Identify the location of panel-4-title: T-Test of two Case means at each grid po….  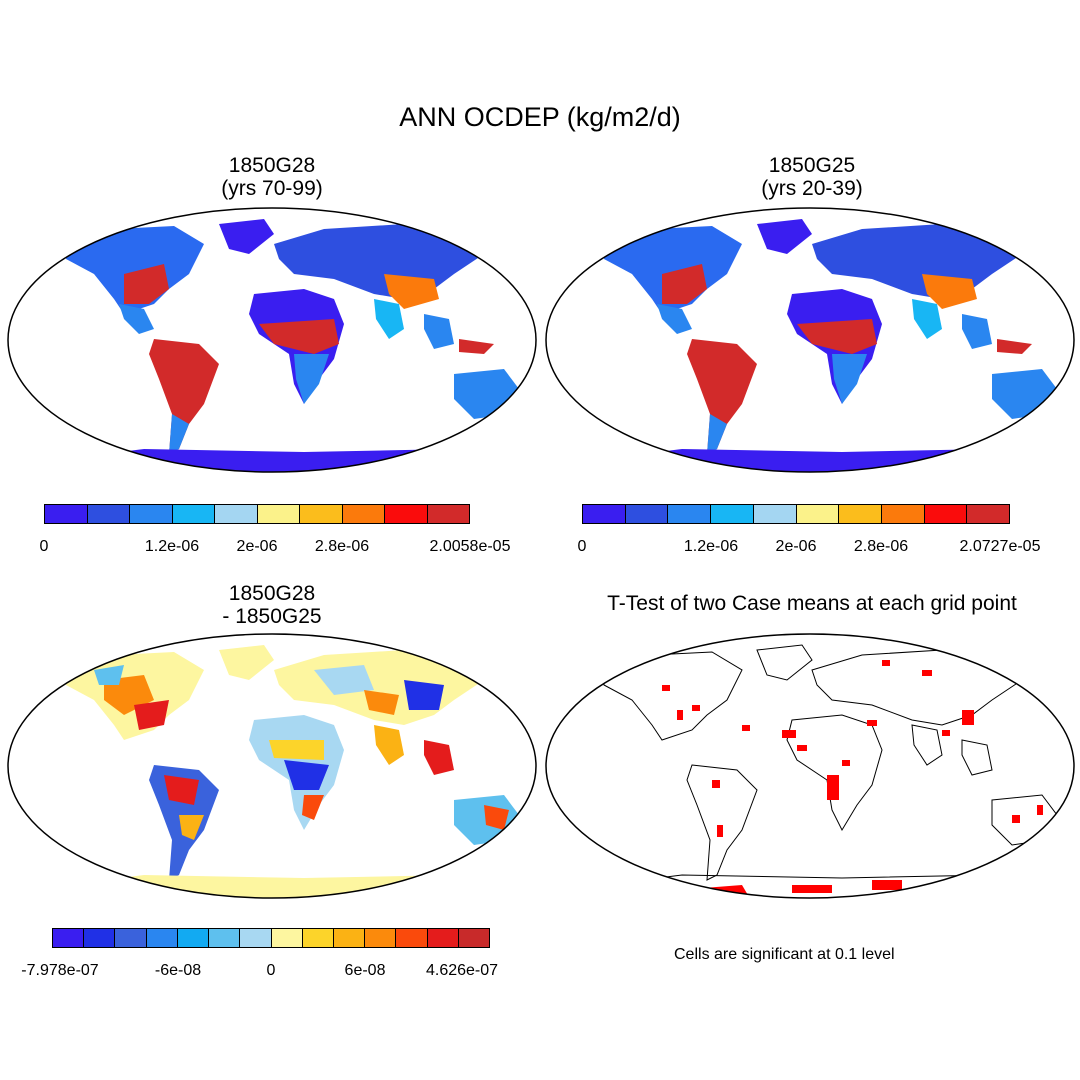
(812, 603).